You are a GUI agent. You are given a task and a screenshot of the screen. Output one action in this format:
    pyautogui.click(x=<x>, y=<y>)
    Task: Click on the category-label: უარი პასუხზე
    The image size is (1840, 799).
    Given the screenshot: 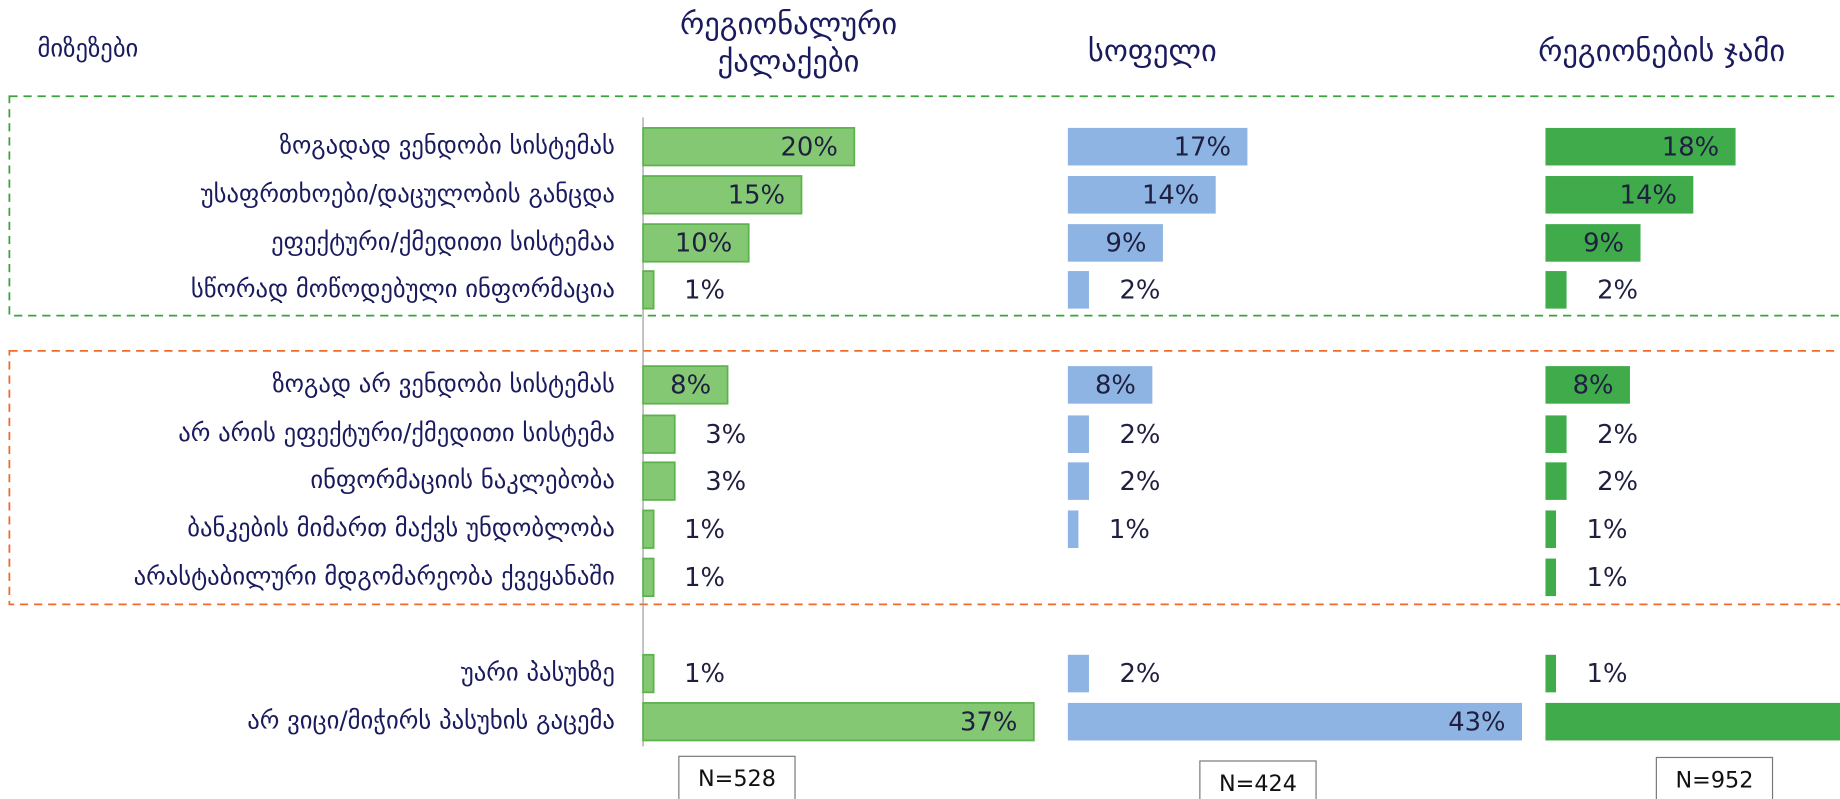 What is the action you would take?
    pyautogui.click(x=538, y=672)
    